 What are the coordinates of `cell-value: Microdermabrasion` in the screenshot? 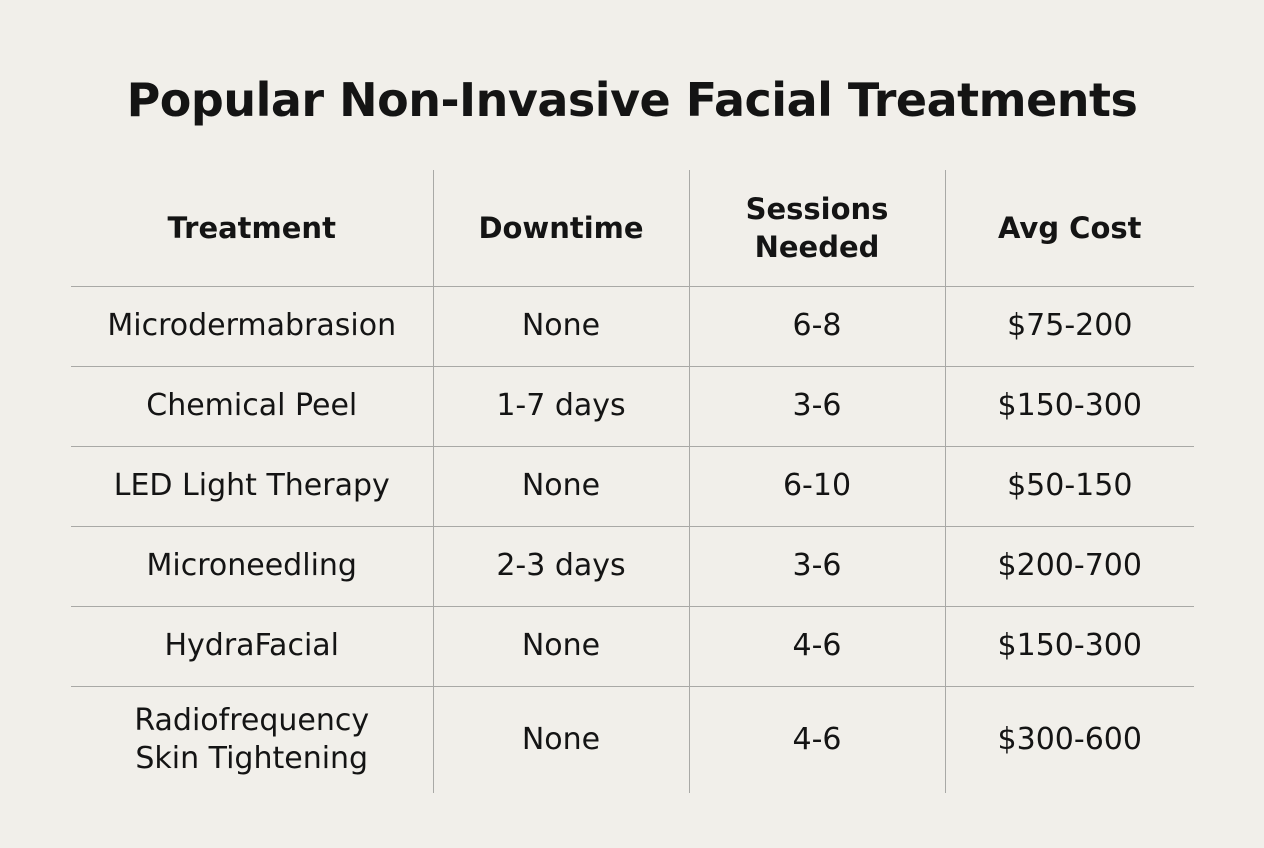 It's located at (252, 325).